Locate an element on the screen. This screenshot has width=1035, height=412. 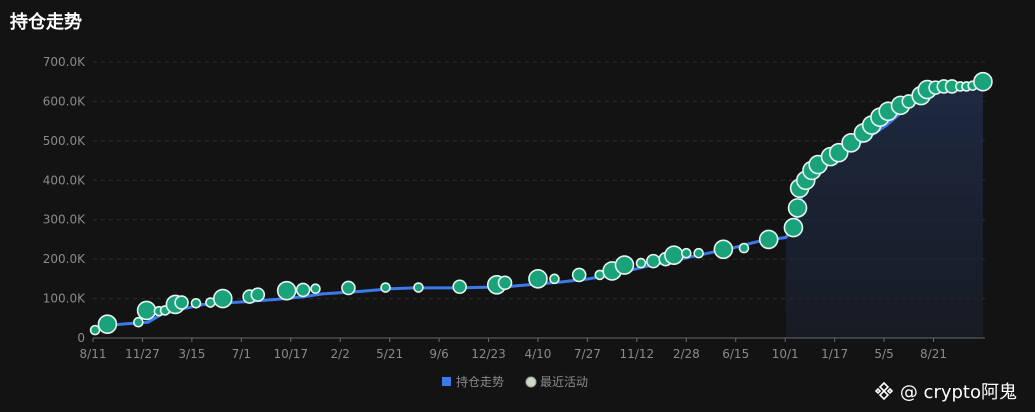
legend-item-activity: 最近活动 is located at coordinates (556, 382).